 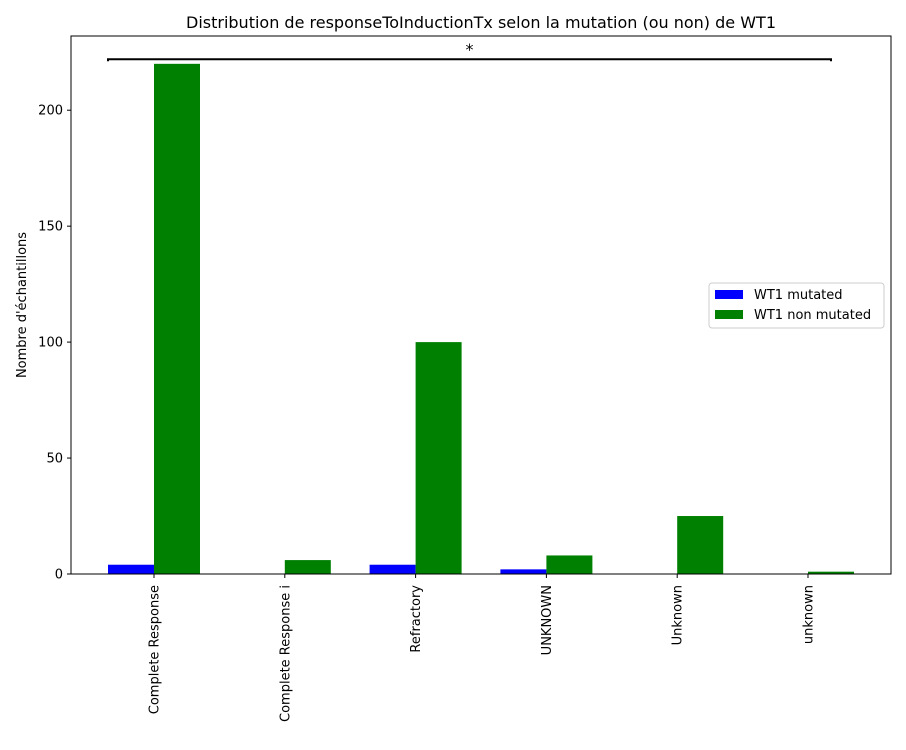 What do you see at coordinates (54, 459) in the screenshot?
I see `y-tick-label: 50` at bounding box center [54, 459].